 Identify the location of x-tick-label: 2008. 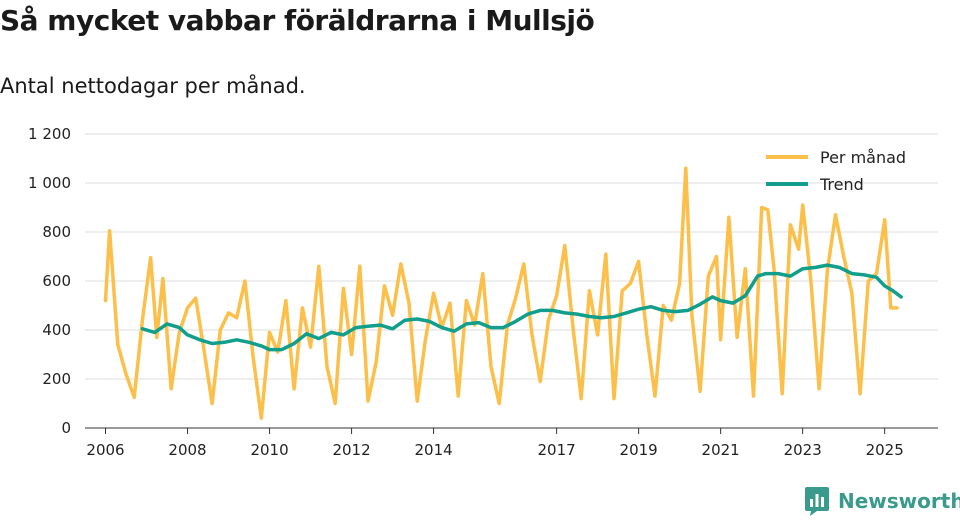
(187, 450).